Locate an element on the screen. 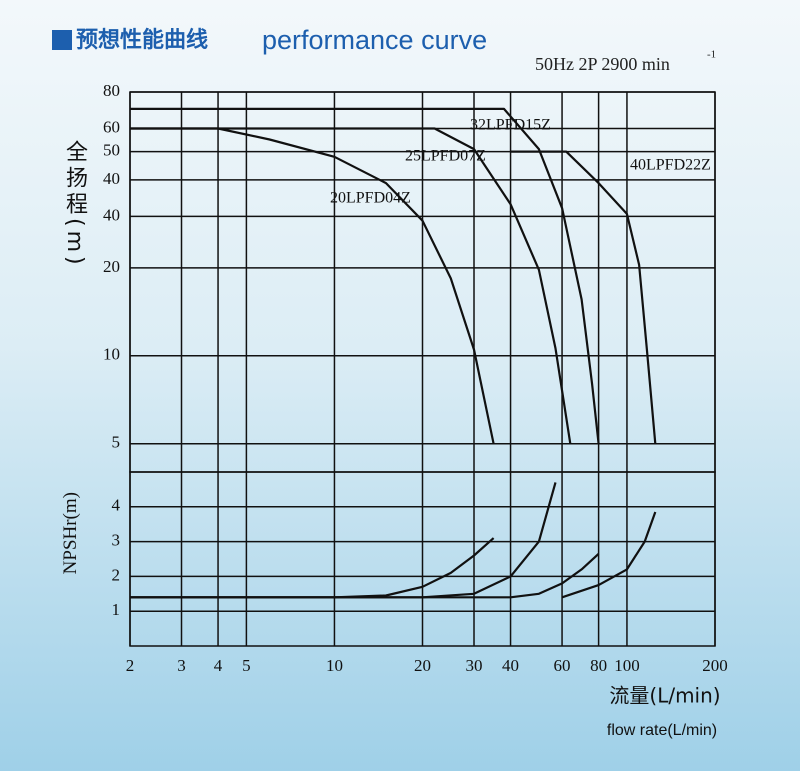 The width and height of the screenshot is (800, 771). npsh-axis-label: NPSHr(m) is located at coordinates (70, 533).